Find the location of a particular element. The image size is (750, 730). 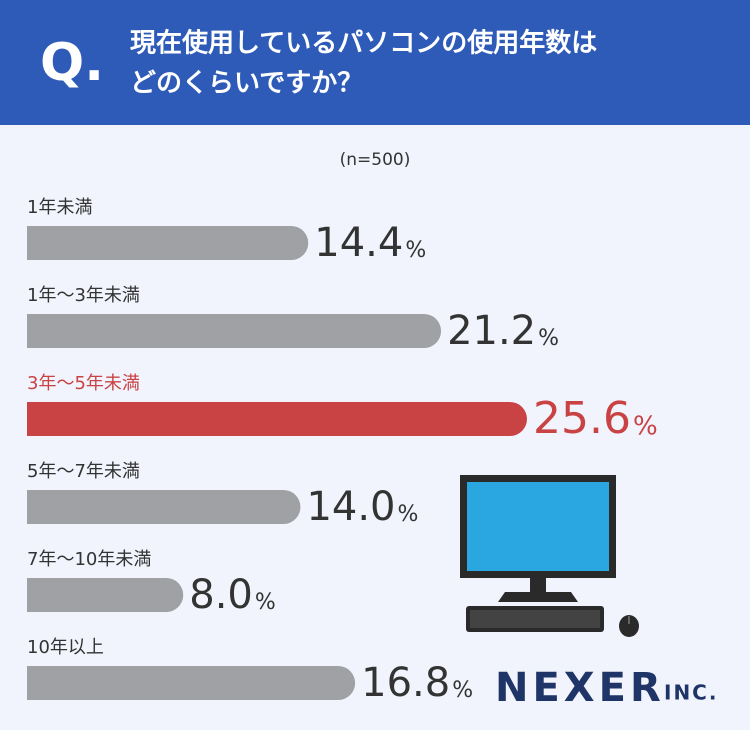

value-label: 8.0 is located at coordinates (221, 595).